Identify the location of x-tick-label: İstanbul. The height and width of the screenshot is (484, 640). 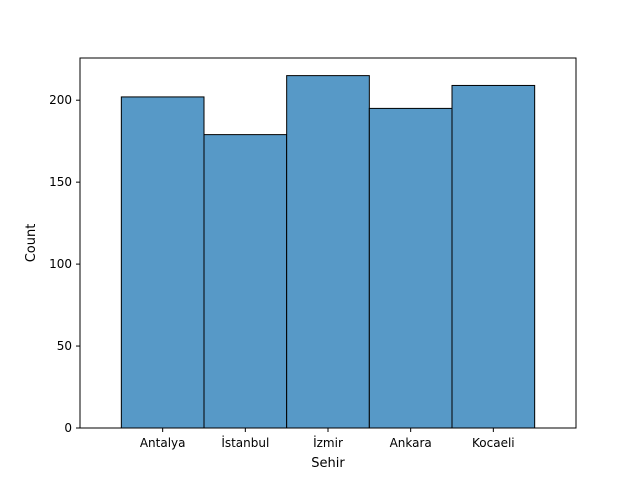
(245, 442).